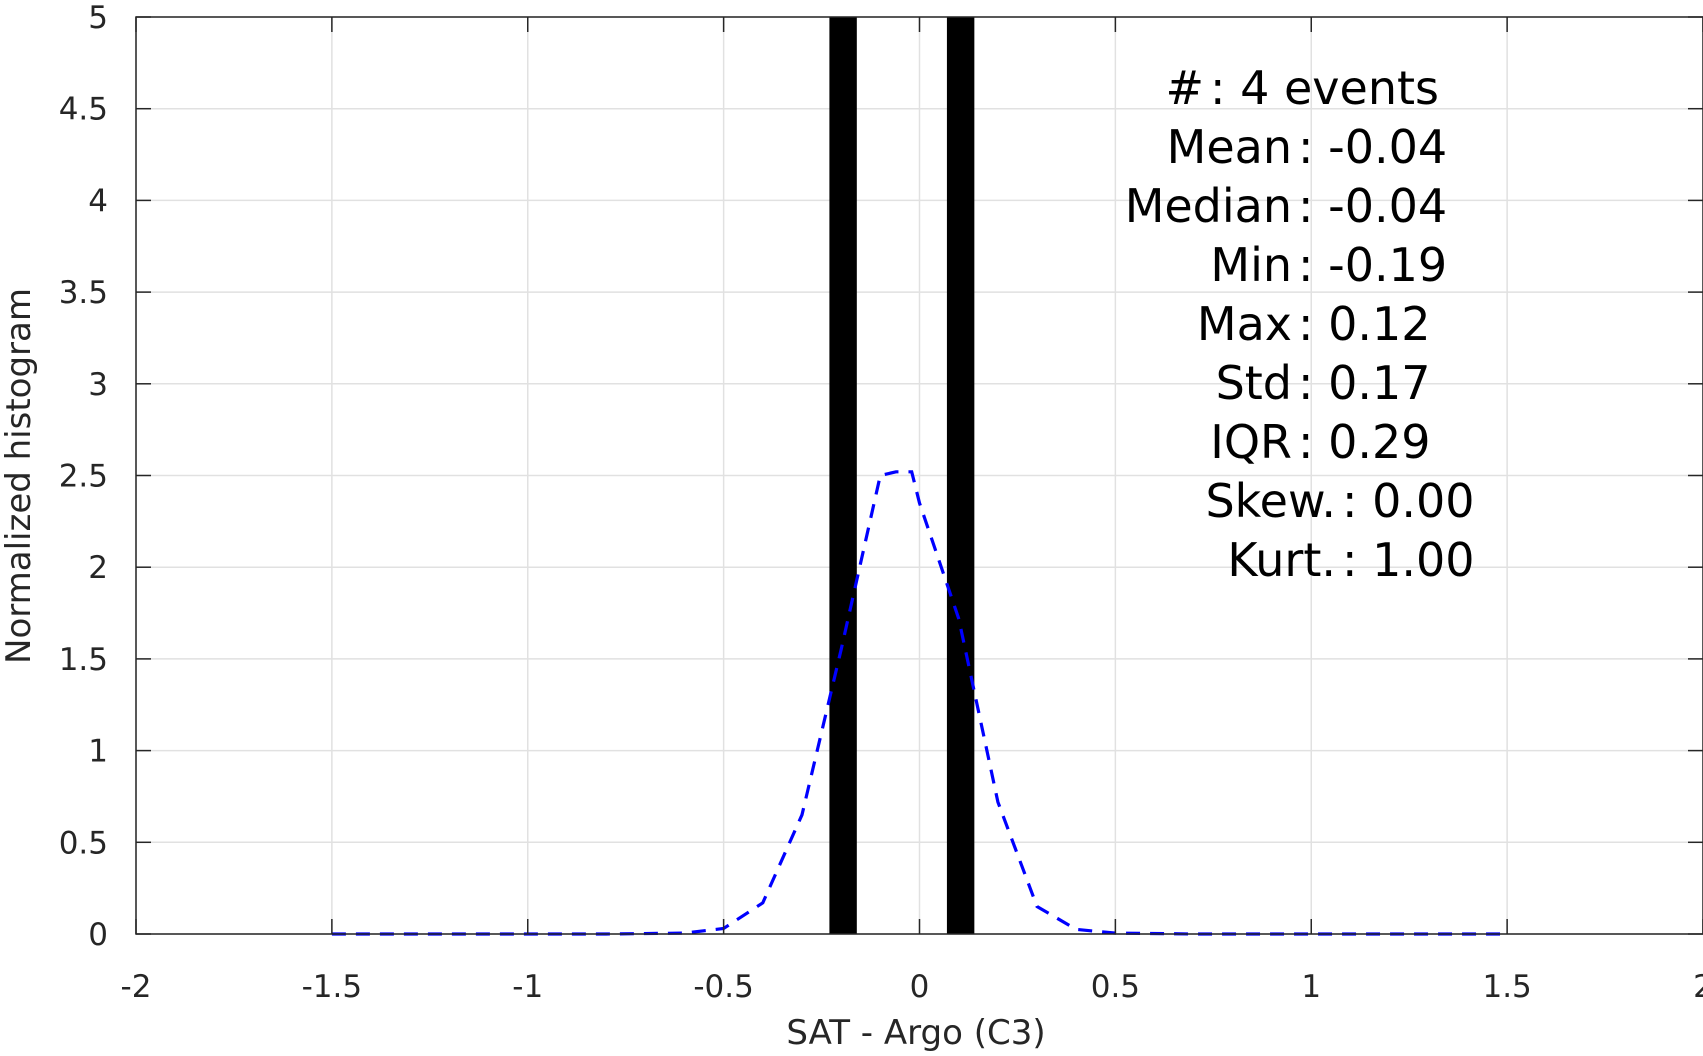 Image resolution: width=1703 pixels, height=1056 pixels. I want to click on stat-label: #, so click(1184, 88).